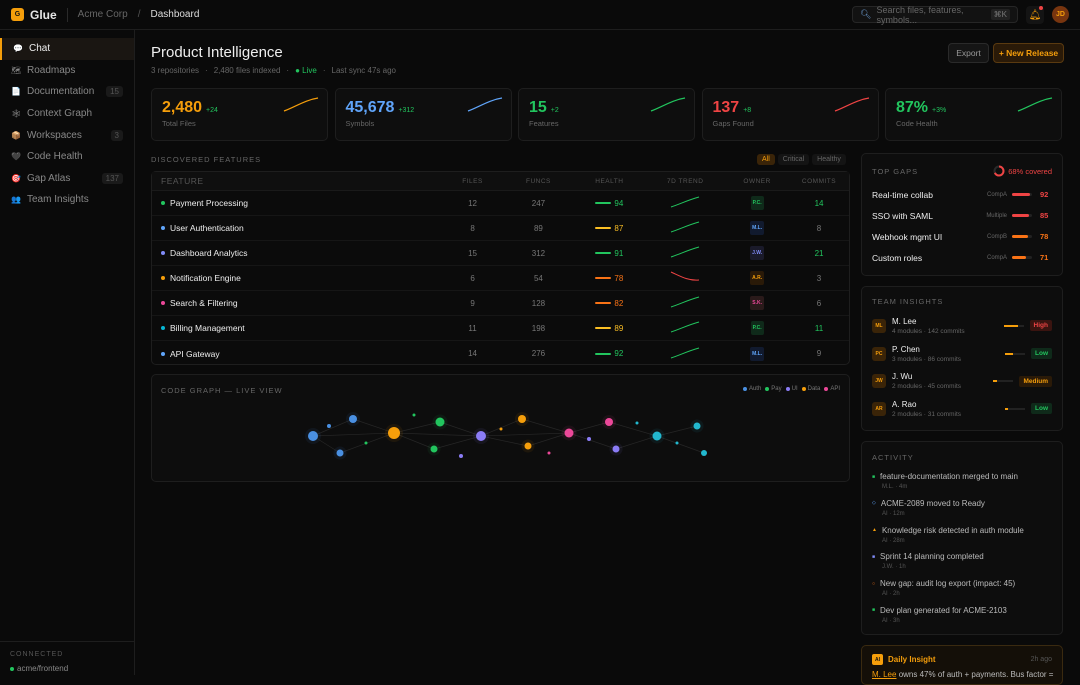 This screenshot has width=1080, height=685. What do you see at coordinates (757, 253) in the screenshot?
I see `owner-badge: J.W.` at bounding box center [757, 253].